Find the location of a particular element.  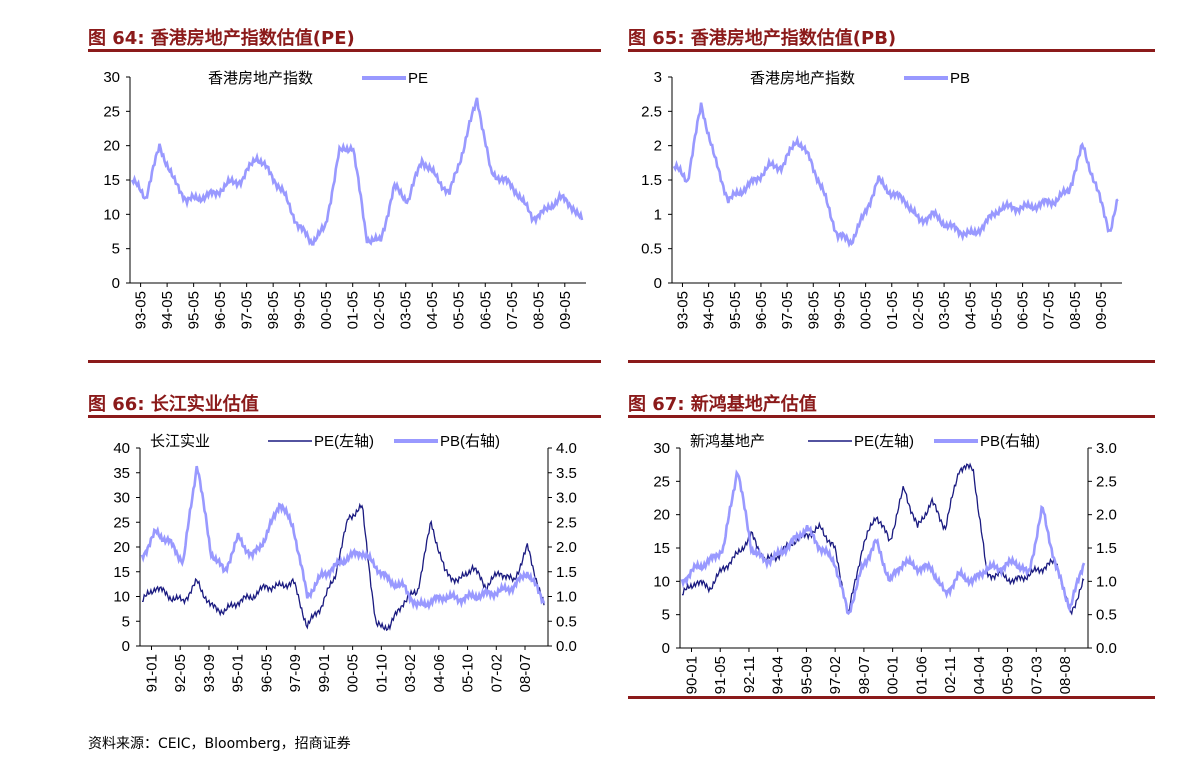

y-tick-label: 35 is located at coordinates (121, 473).